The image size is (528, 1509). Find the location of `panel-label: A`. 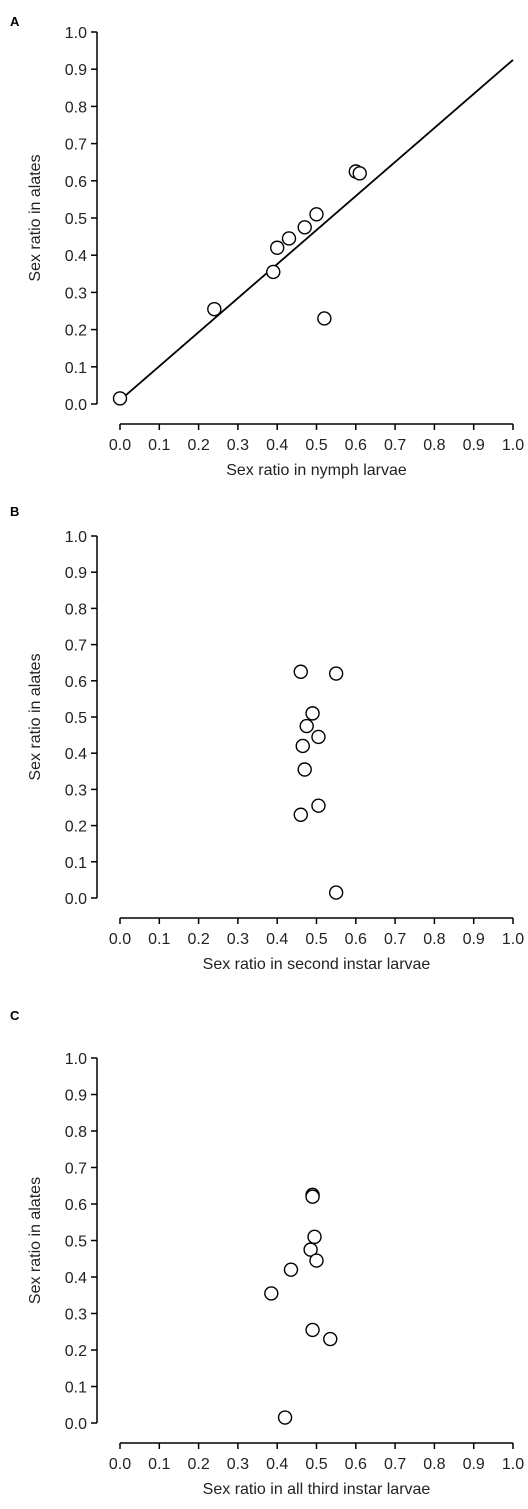

panel-label: A is located at coordinates (15, 21).